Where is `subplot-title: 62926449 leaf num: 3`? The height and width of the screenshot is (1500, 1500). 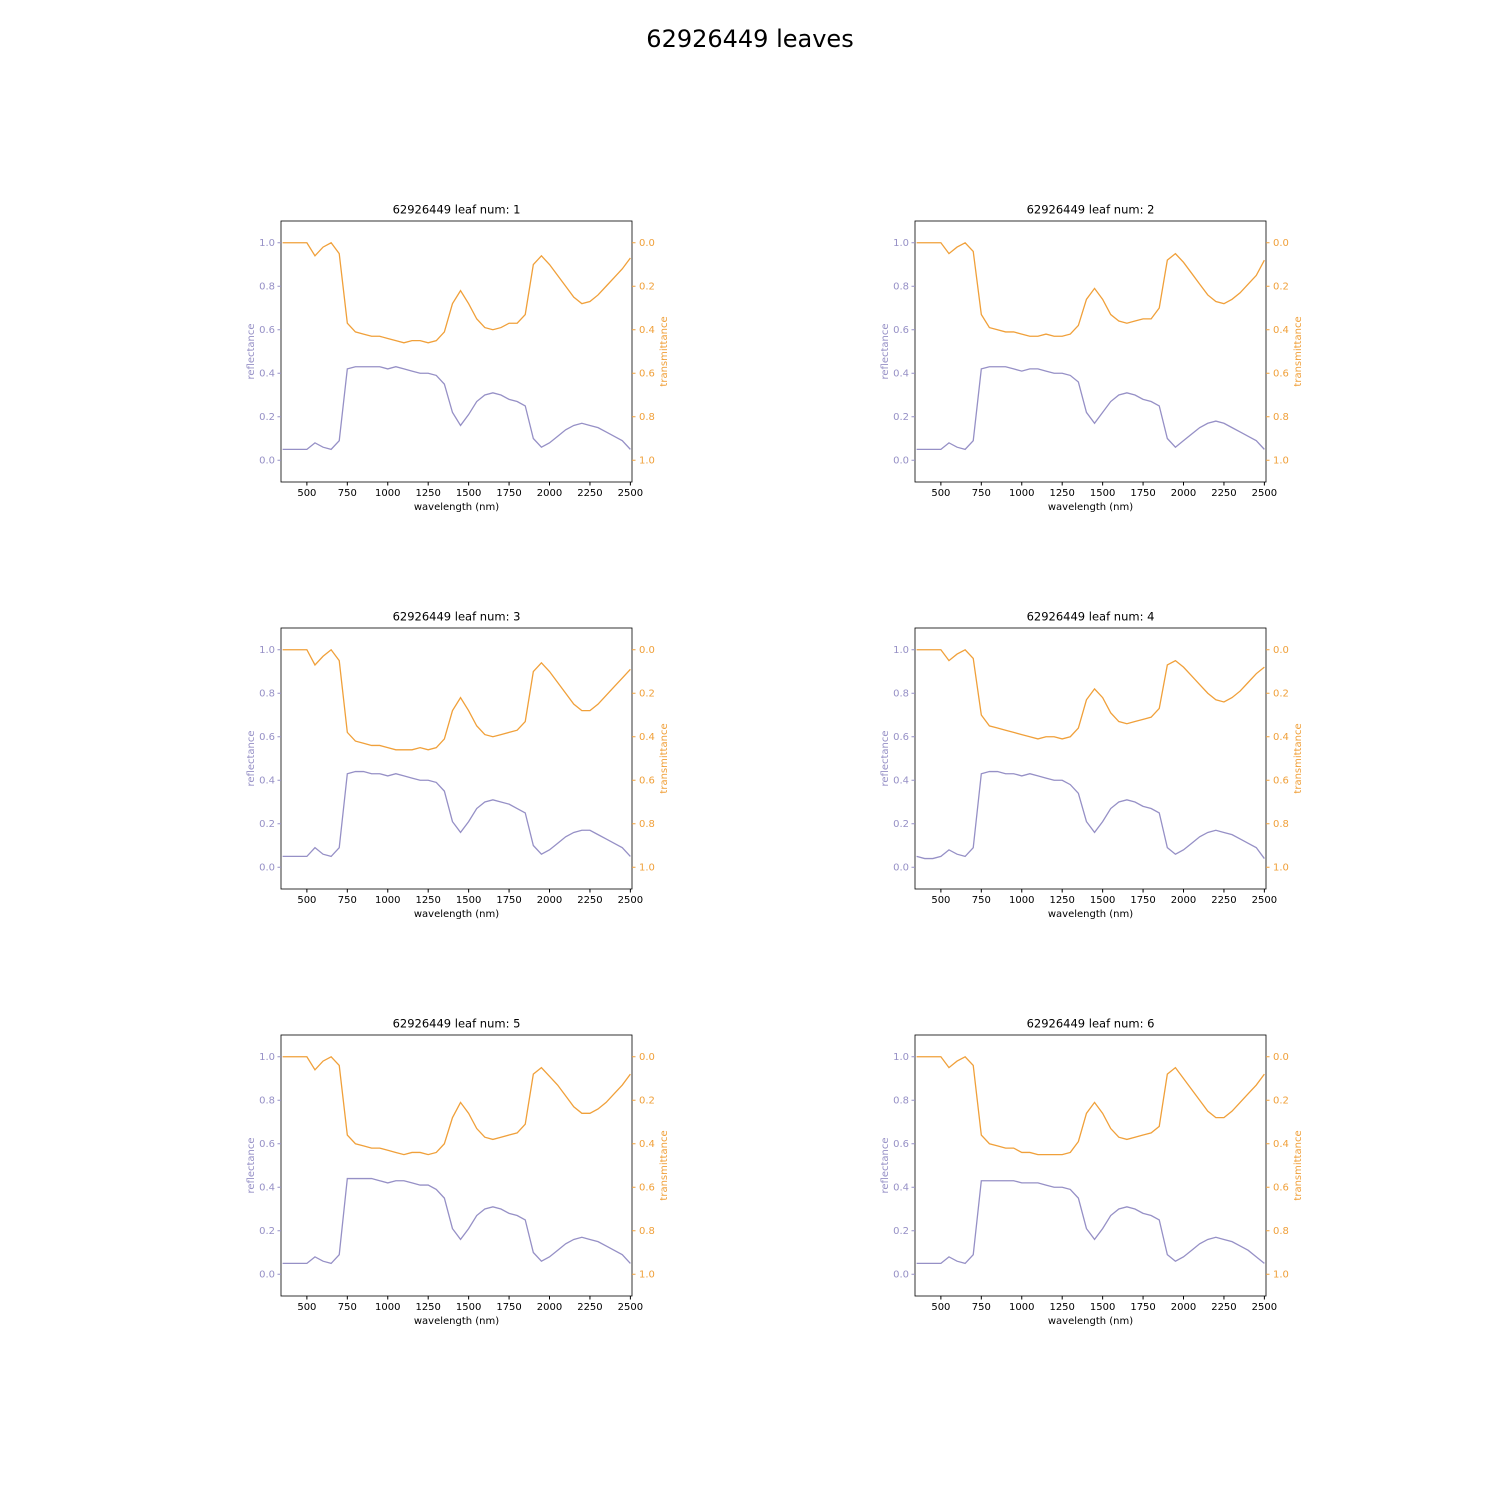 subplot-title: 62926449 leaf num: 3 is located at coordinates (457, 617).